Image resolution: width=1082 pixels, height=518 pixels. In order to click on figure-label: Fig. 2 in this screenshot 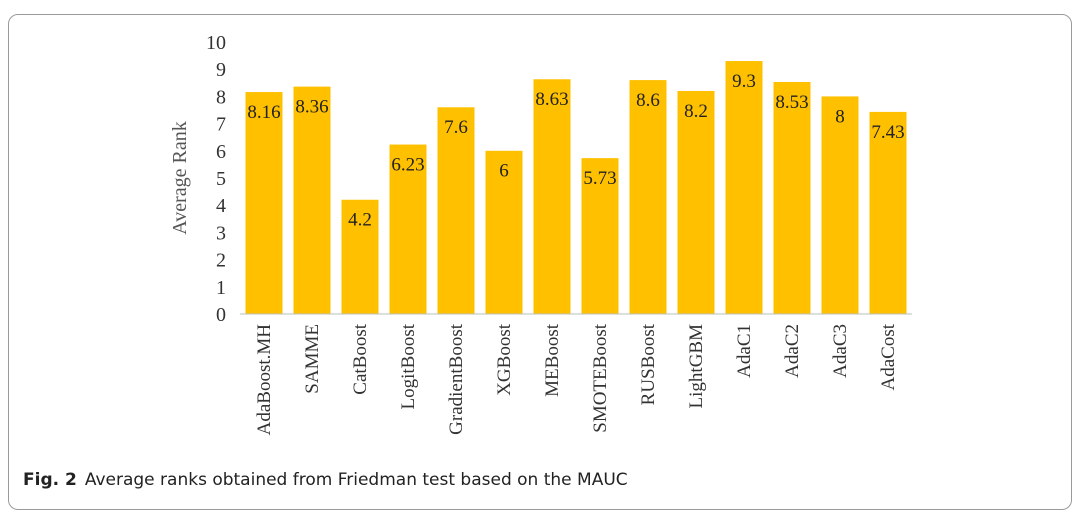, I will do `click(50, 480)`.